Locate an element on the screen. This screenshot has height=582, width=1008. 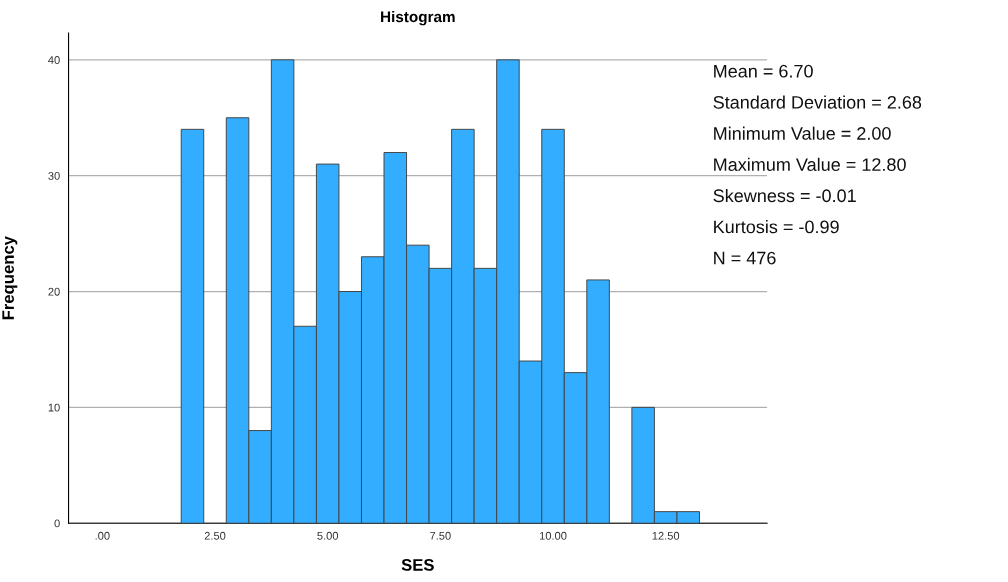
x-tick-label: 5.00 is located at coordinates (328, 535).